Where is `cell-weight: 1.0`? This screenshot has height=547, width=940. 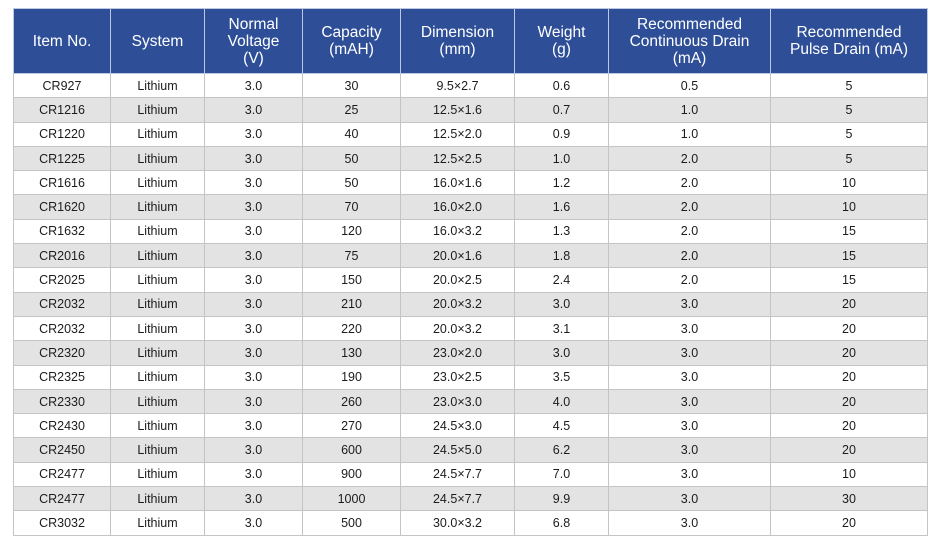 cell-weight: 1.0 is located at coordinates (561, 158).